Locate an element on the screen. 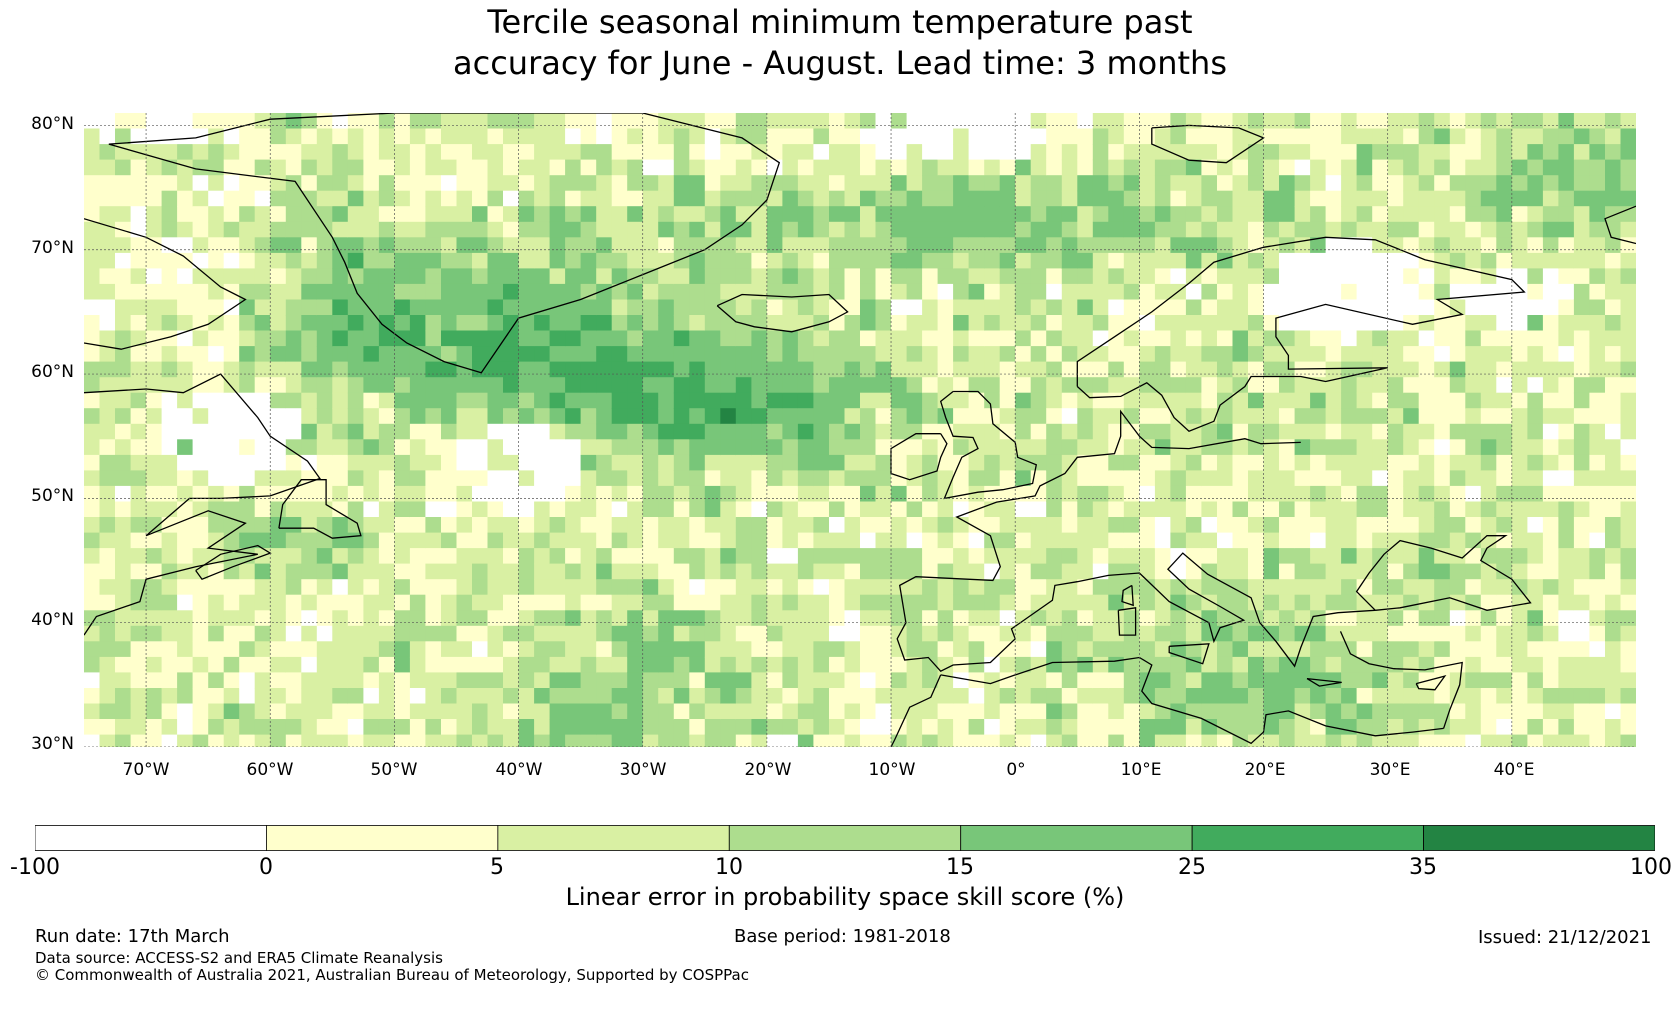 The width and height of the screenshot is (1680, 1020). lat-label: 70°N is located at coordinates (52, 248).